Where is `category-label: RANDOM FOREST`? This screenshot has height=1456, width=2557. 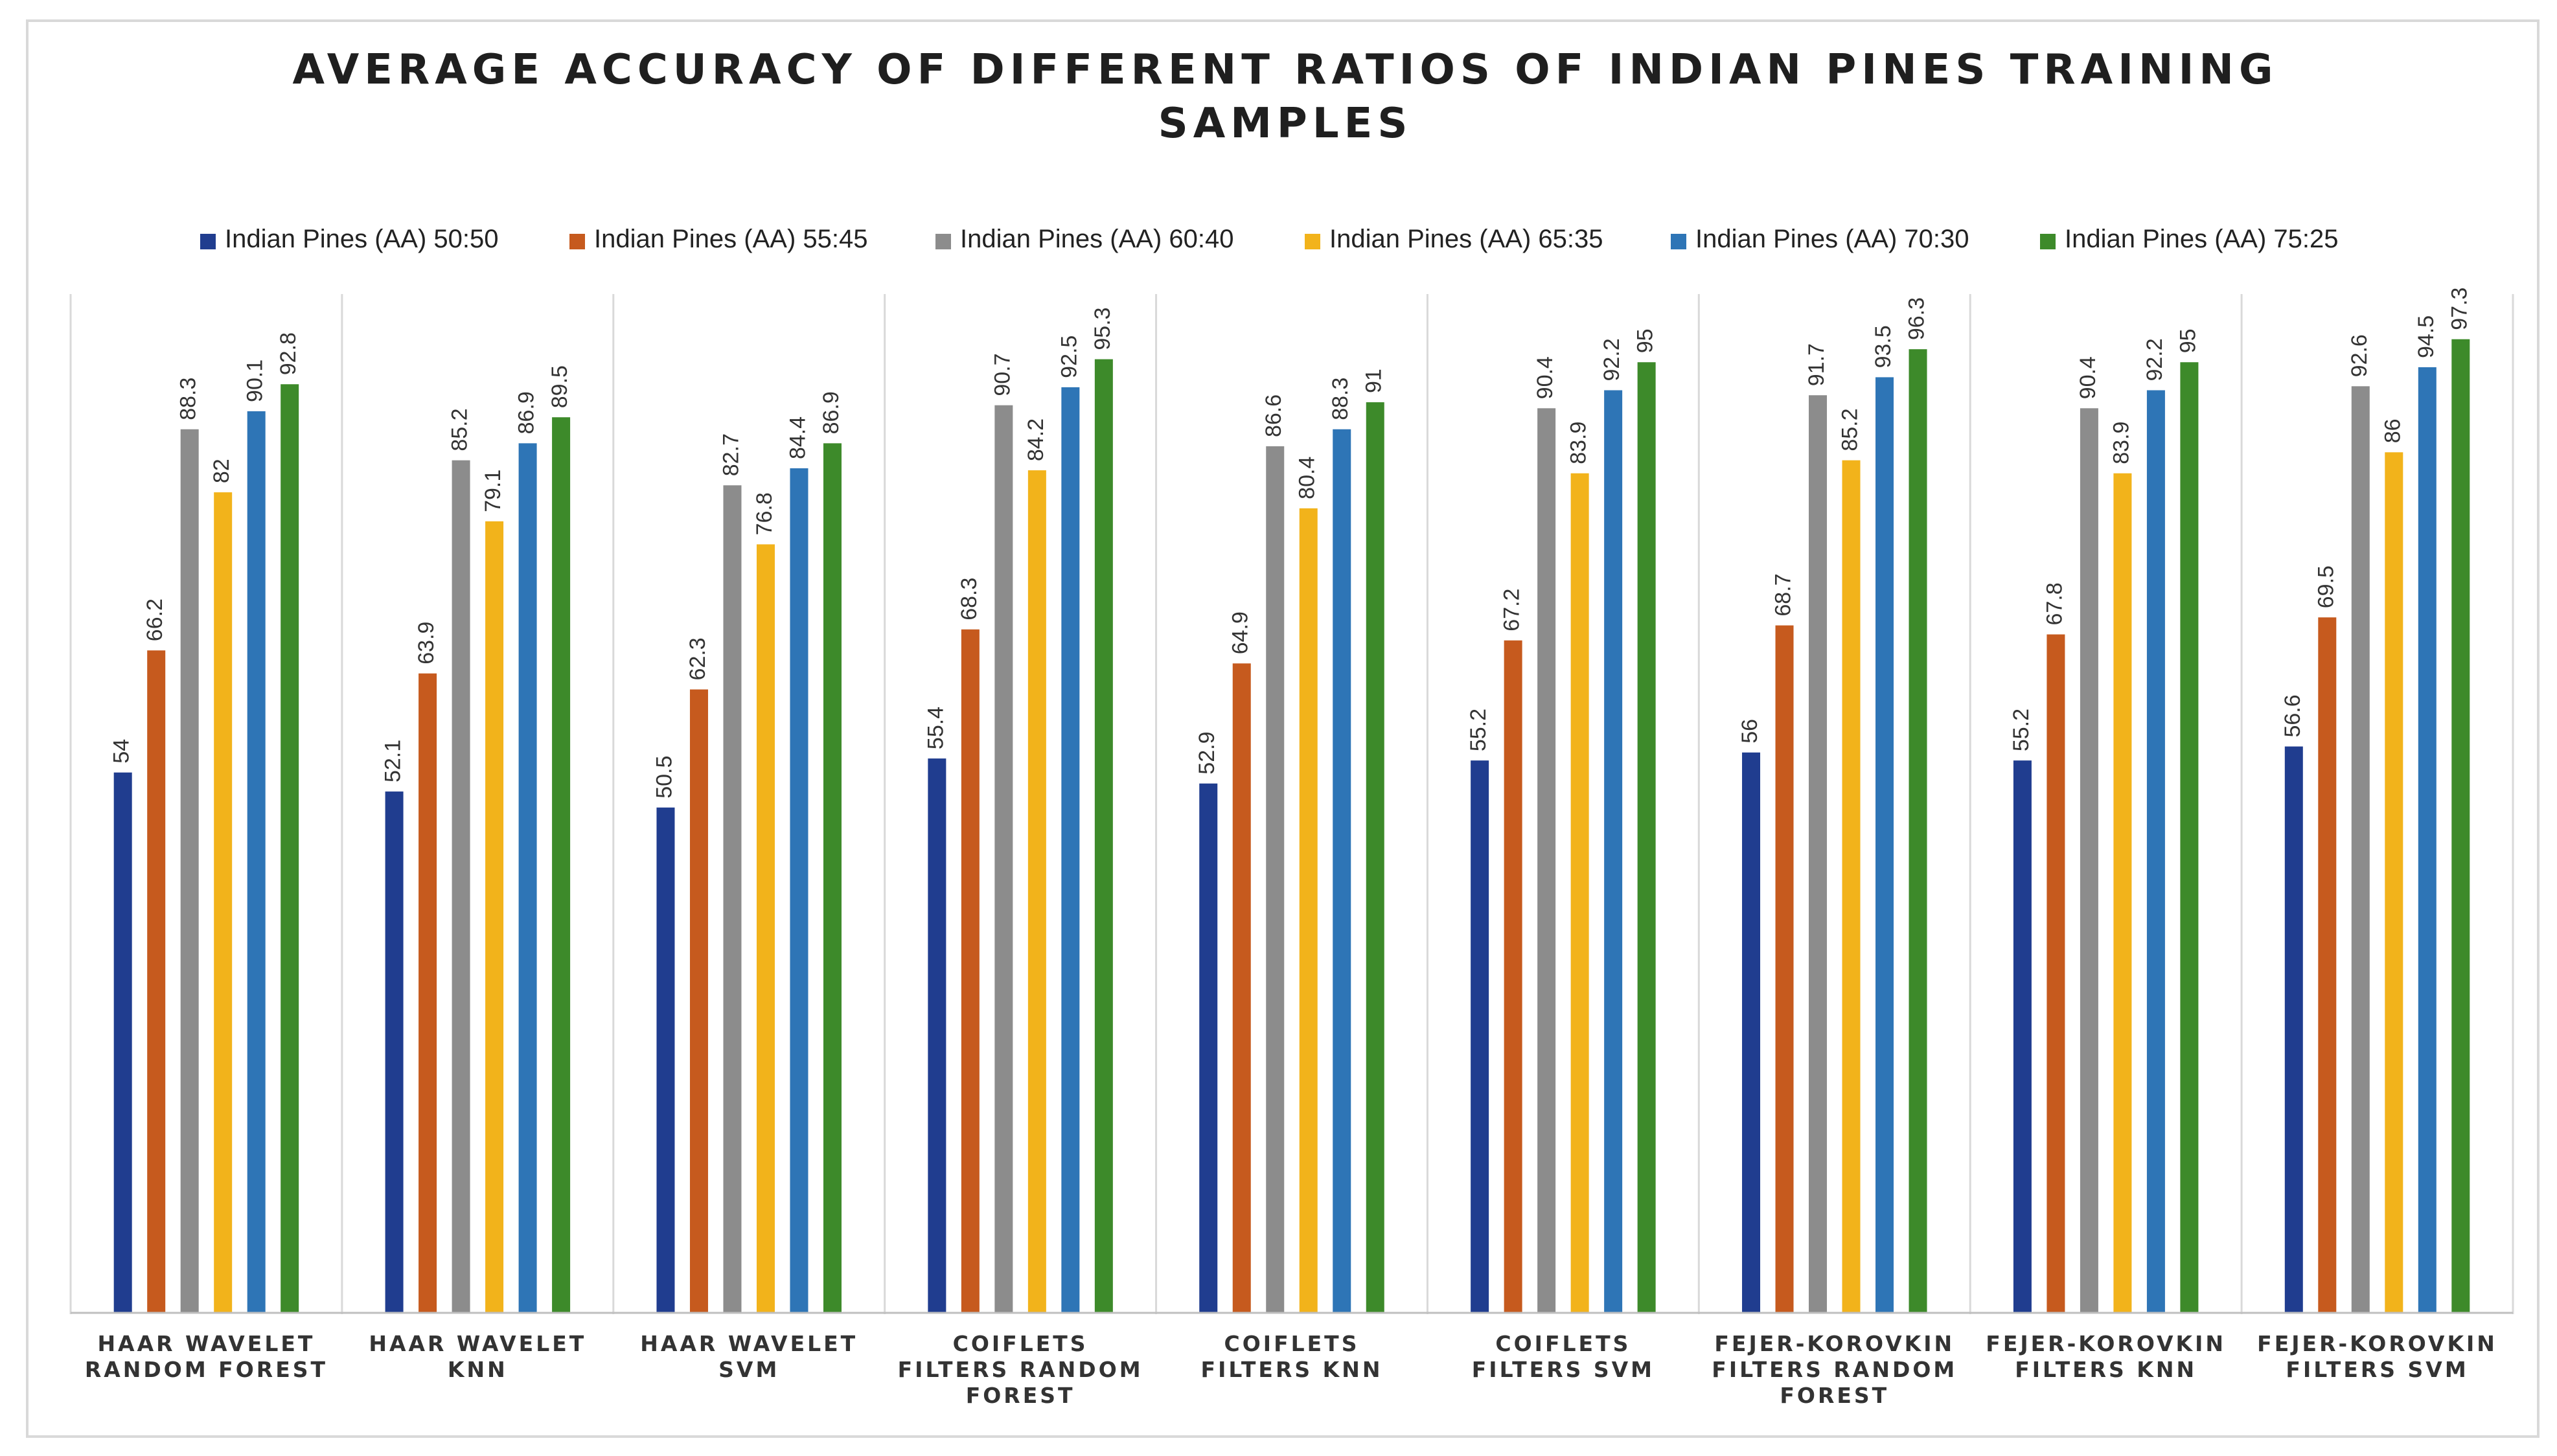 category-label: RANDOM FOREST is located at coordinates (206, 1370).